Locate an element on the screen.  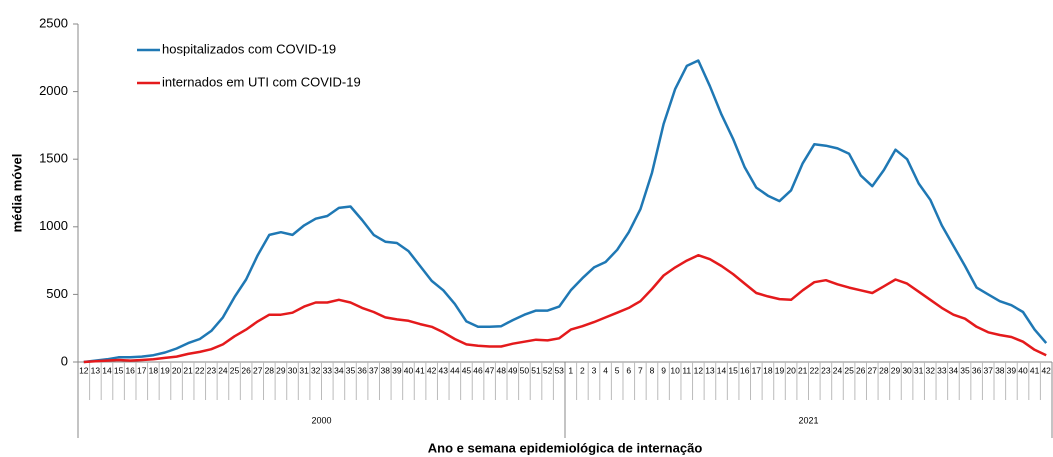
y-tick-label: 1500 is located at coordinates (53, 158).